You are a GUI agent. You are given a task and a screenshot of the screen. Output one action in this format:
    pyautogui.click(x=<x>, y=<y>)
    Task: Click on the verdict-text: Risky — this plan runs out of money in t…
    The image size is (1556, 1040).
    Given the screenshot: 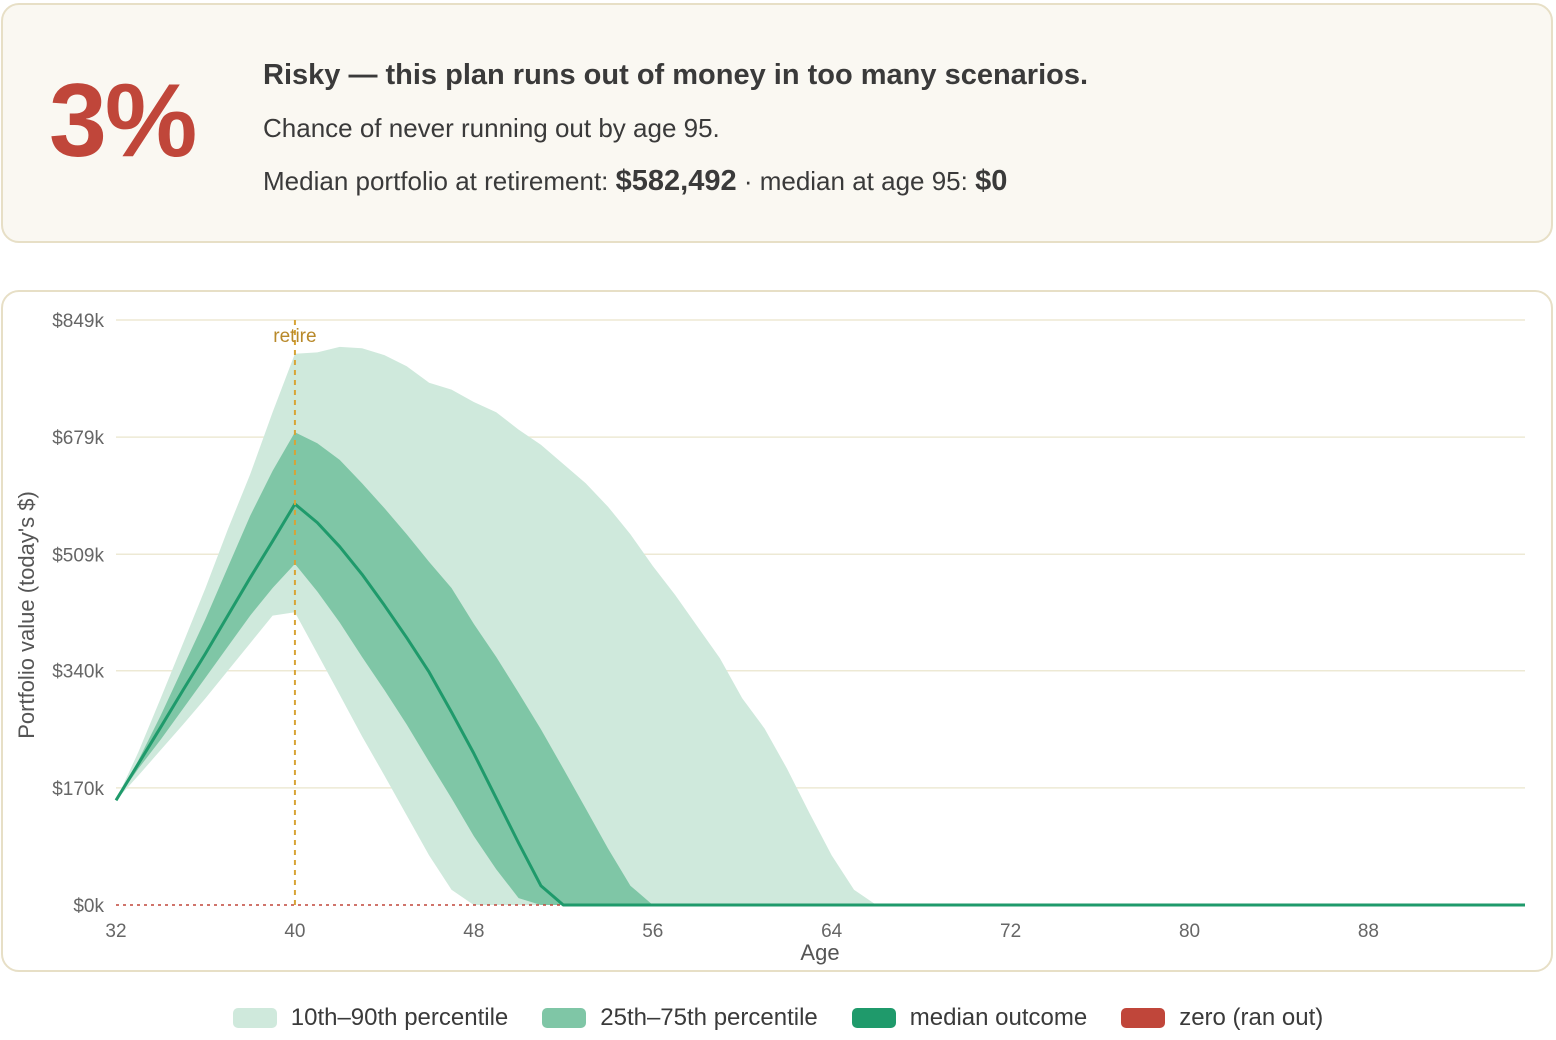 What is the action you would take?
    pyautogui.click(x=676, y=75)
    